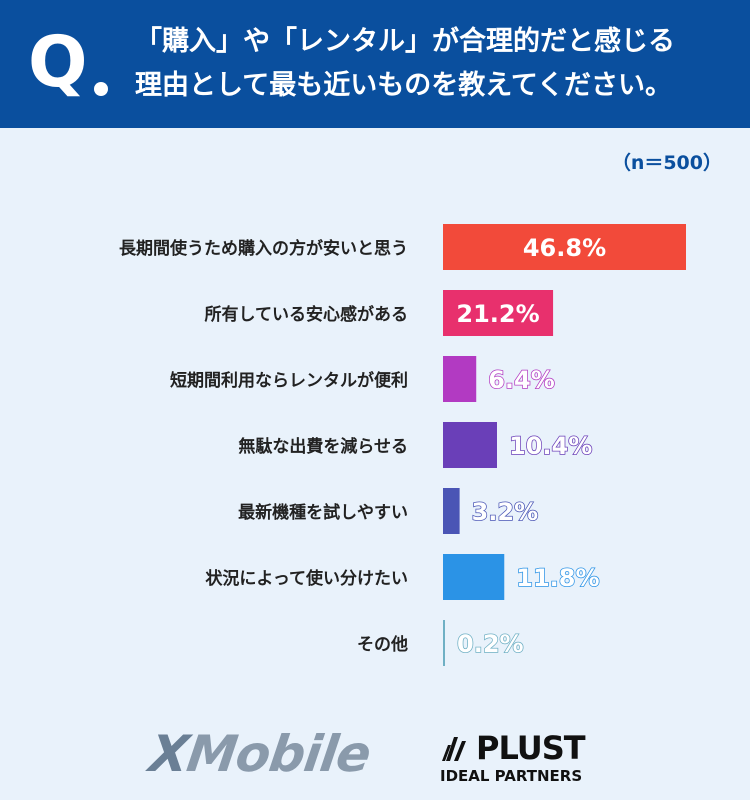 Image resolution: width=750 pixels, height=800 pixels. What do you see at coordinates (278, 754) in the screenshot?
I see `xmobile-logo-text: Mobile` at bounding box center [278, 754].